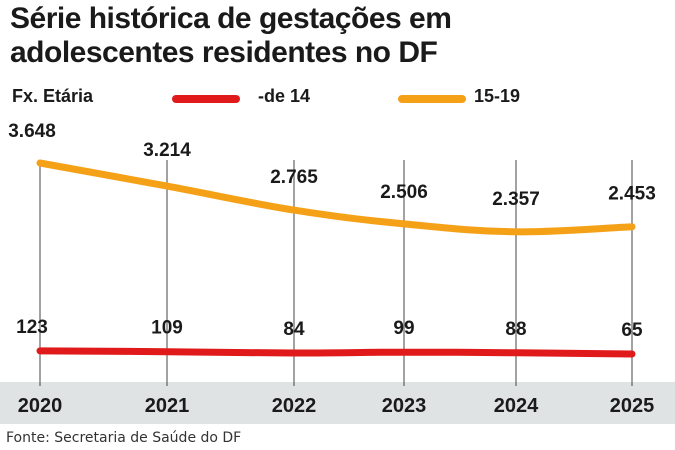 The image size is (675, 450). What do you see at coordinates (32, 327) in the screenshot?
I see `data-label-under-14-2020: 123` at bounding box center [32, 327].